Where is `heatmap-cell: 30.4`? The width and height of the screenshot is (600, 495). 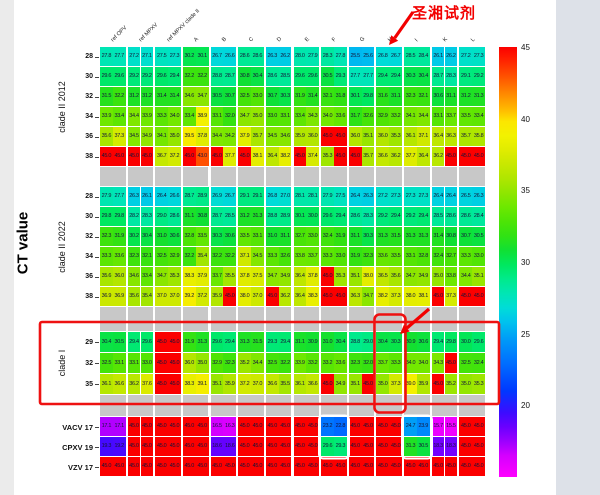 heatmap-cell: 30.4 is located at coordinates (423, 76).